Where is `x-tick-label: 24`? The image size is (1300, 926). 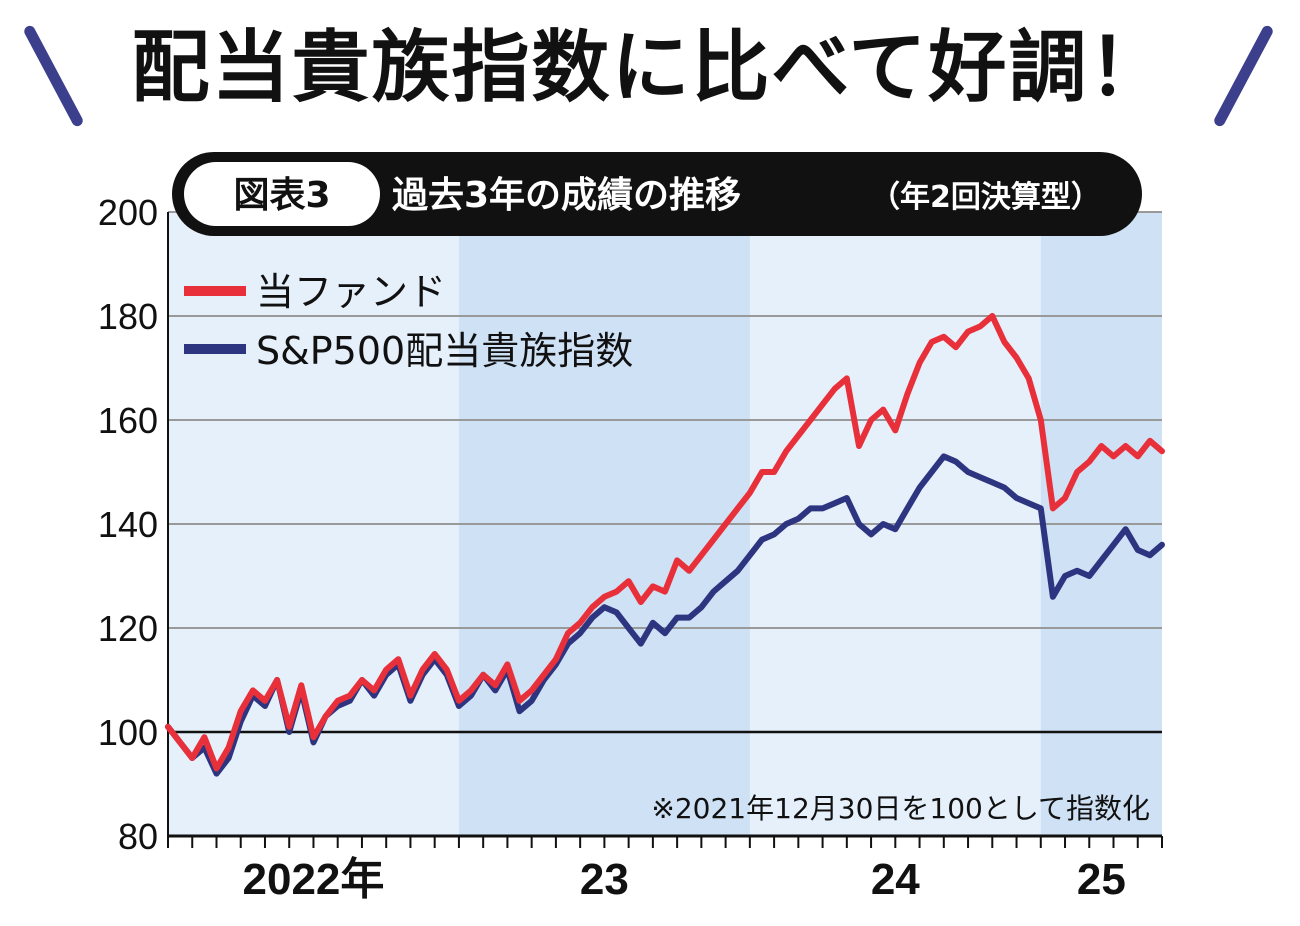 x-tick-label: 24 is located at coordinates (895, 879).